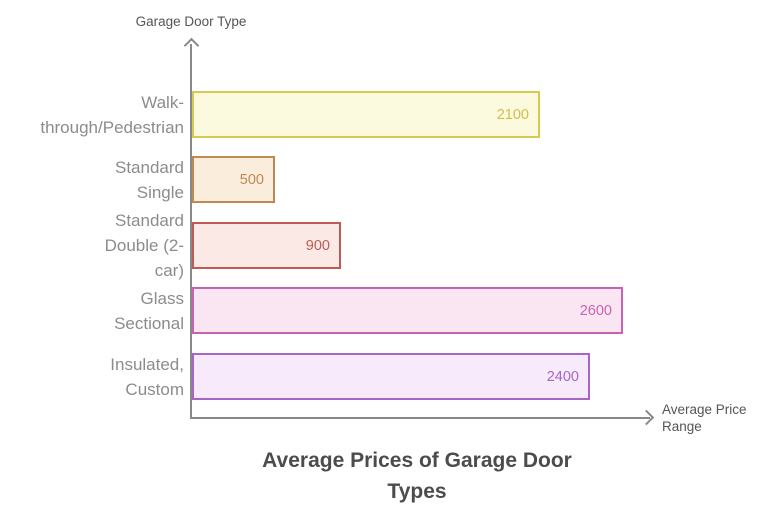 The width and height of the screenshot is (774, 519). Describe the element at coordinates (112, 114) in the screenshot. I see `category-label-walk-through-pedestrian: Walk- through/Pedestrian` at that location.